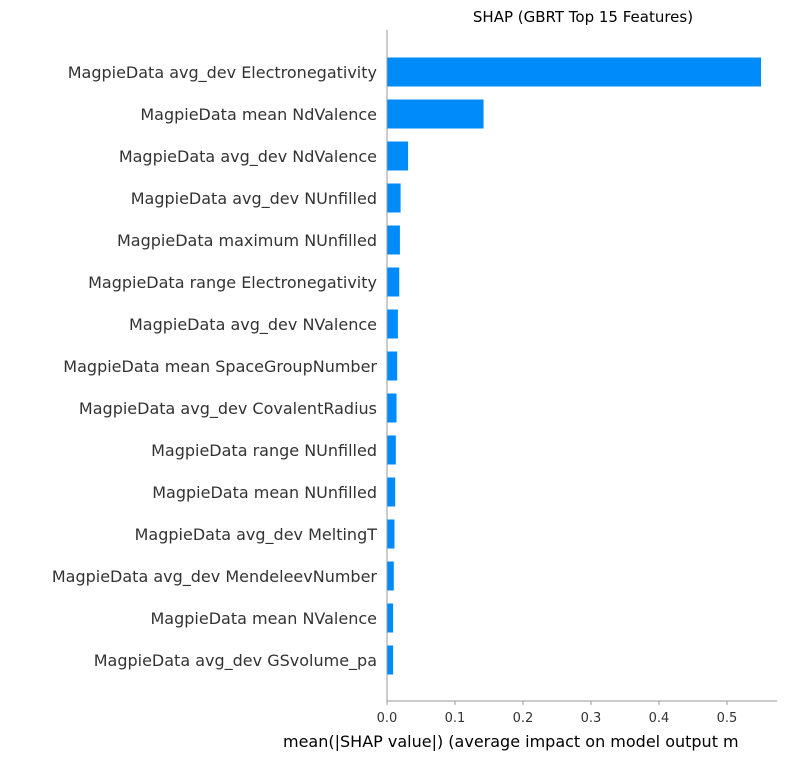 This screenshot has width=790, height=760. Describe the element at coordinates (387, 718) in the screenshot. I see `x-tick-label: 0.0` at that location.